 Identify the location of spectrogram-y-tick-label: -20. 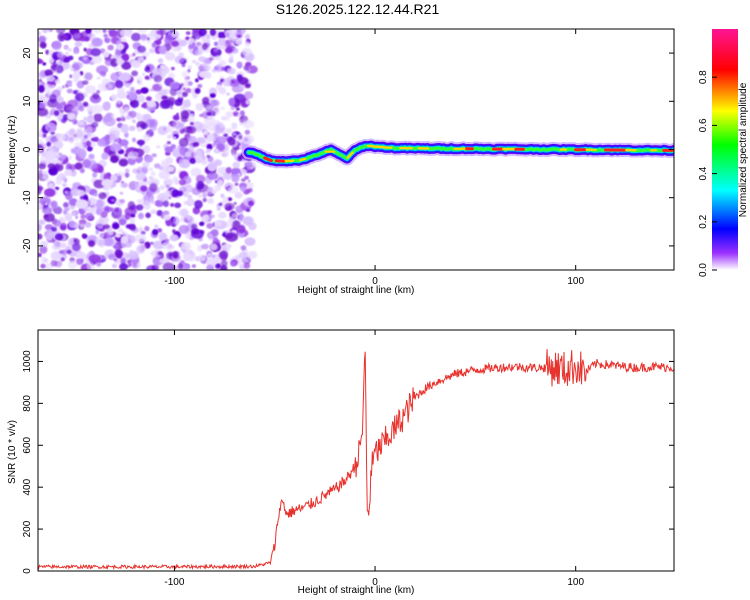
(27, 245).